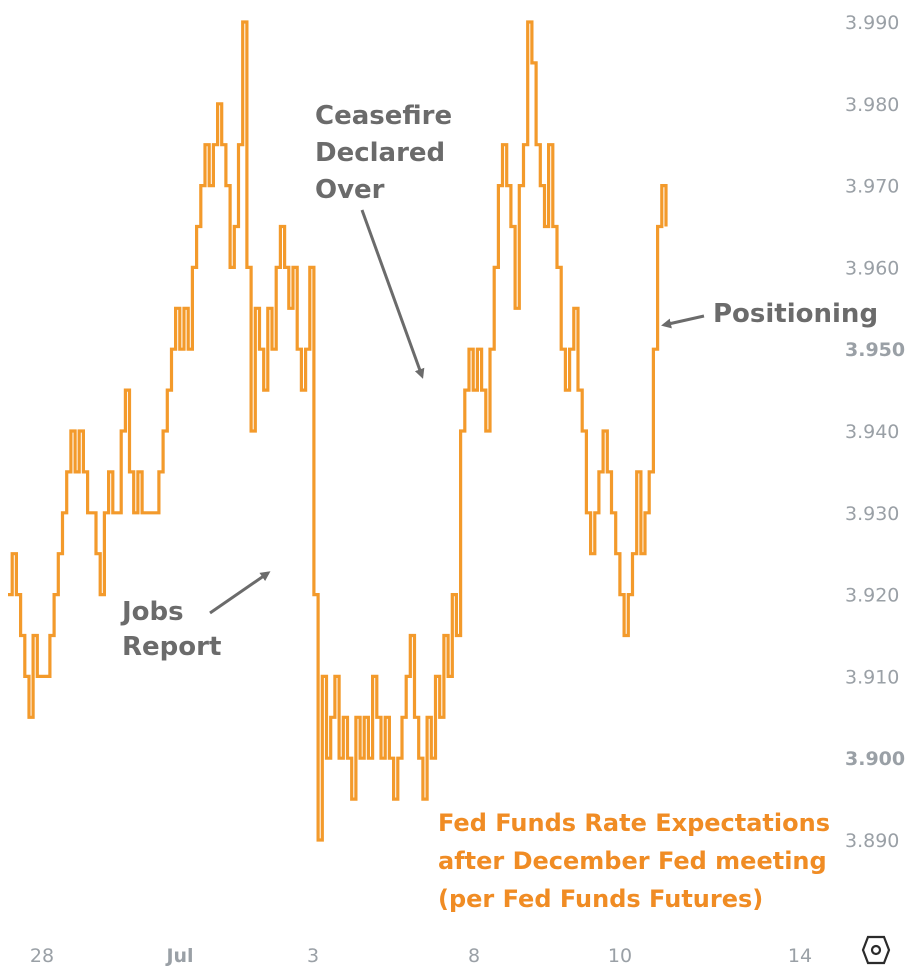  I want to click on y-tick-label: 3.890, so click(872, 841).